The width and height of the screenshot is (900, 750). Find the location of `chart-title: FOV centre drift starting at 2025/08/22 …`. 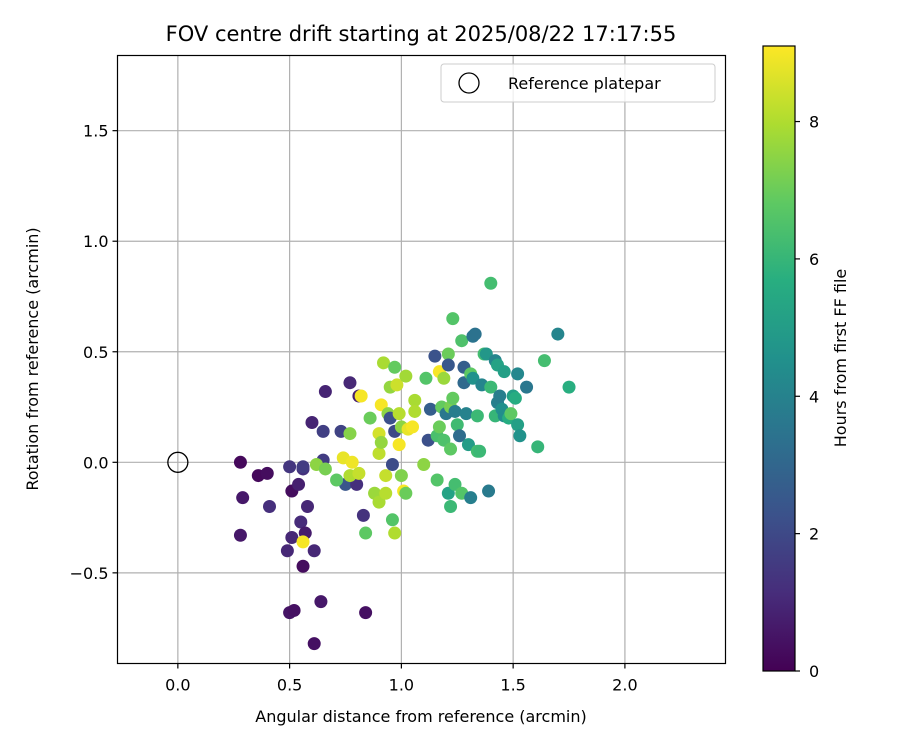

chart-title: FOV centre drift starting at 2025/08/22 … is located at coordinates (421, 34).